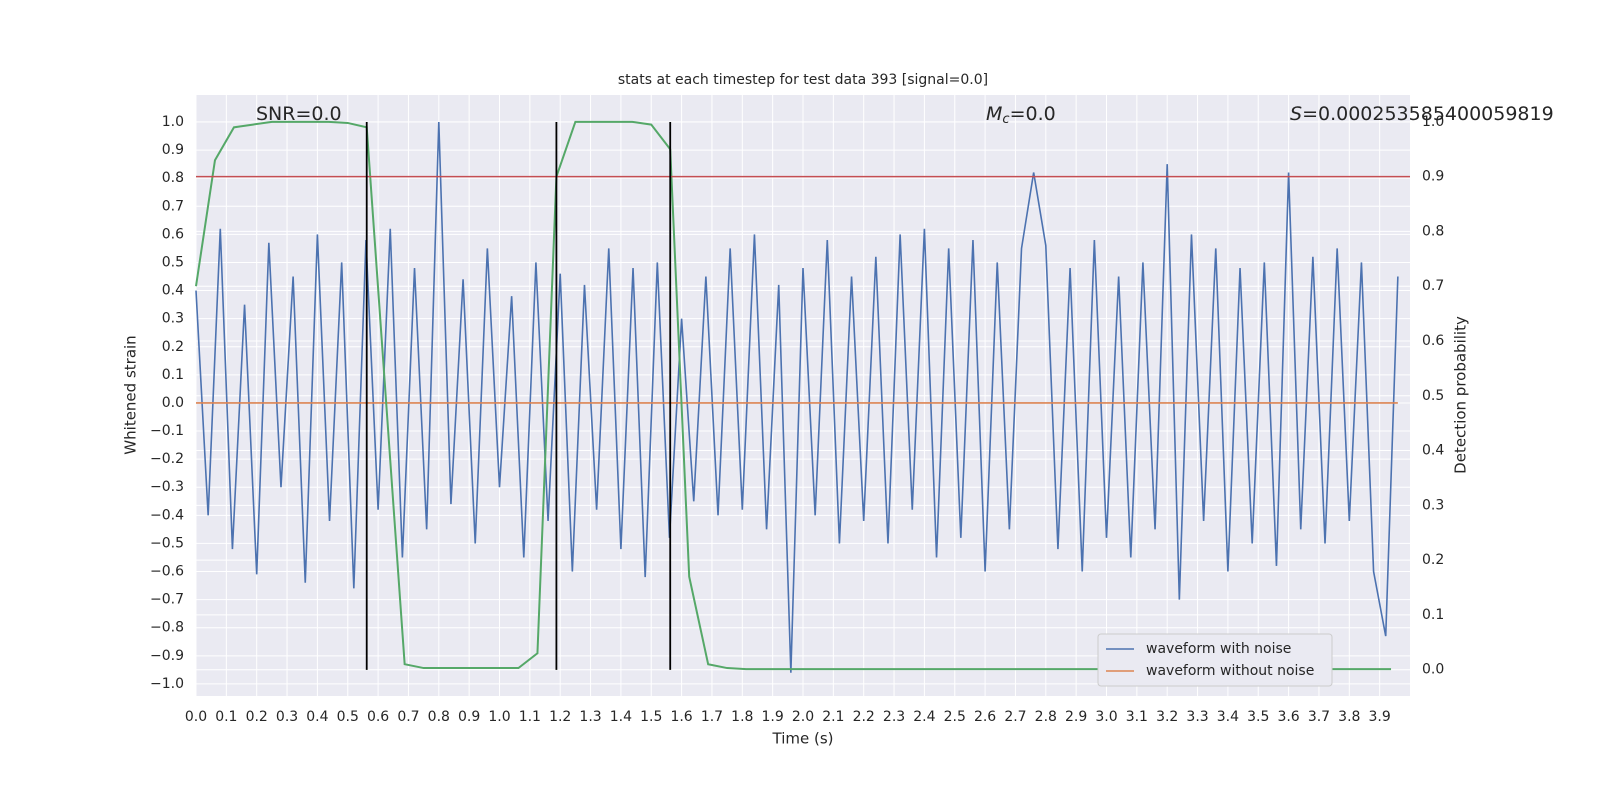 This screenshot has width=1600, height=800. I want to click on x-tick-label: 0.8, so click(439, 717).